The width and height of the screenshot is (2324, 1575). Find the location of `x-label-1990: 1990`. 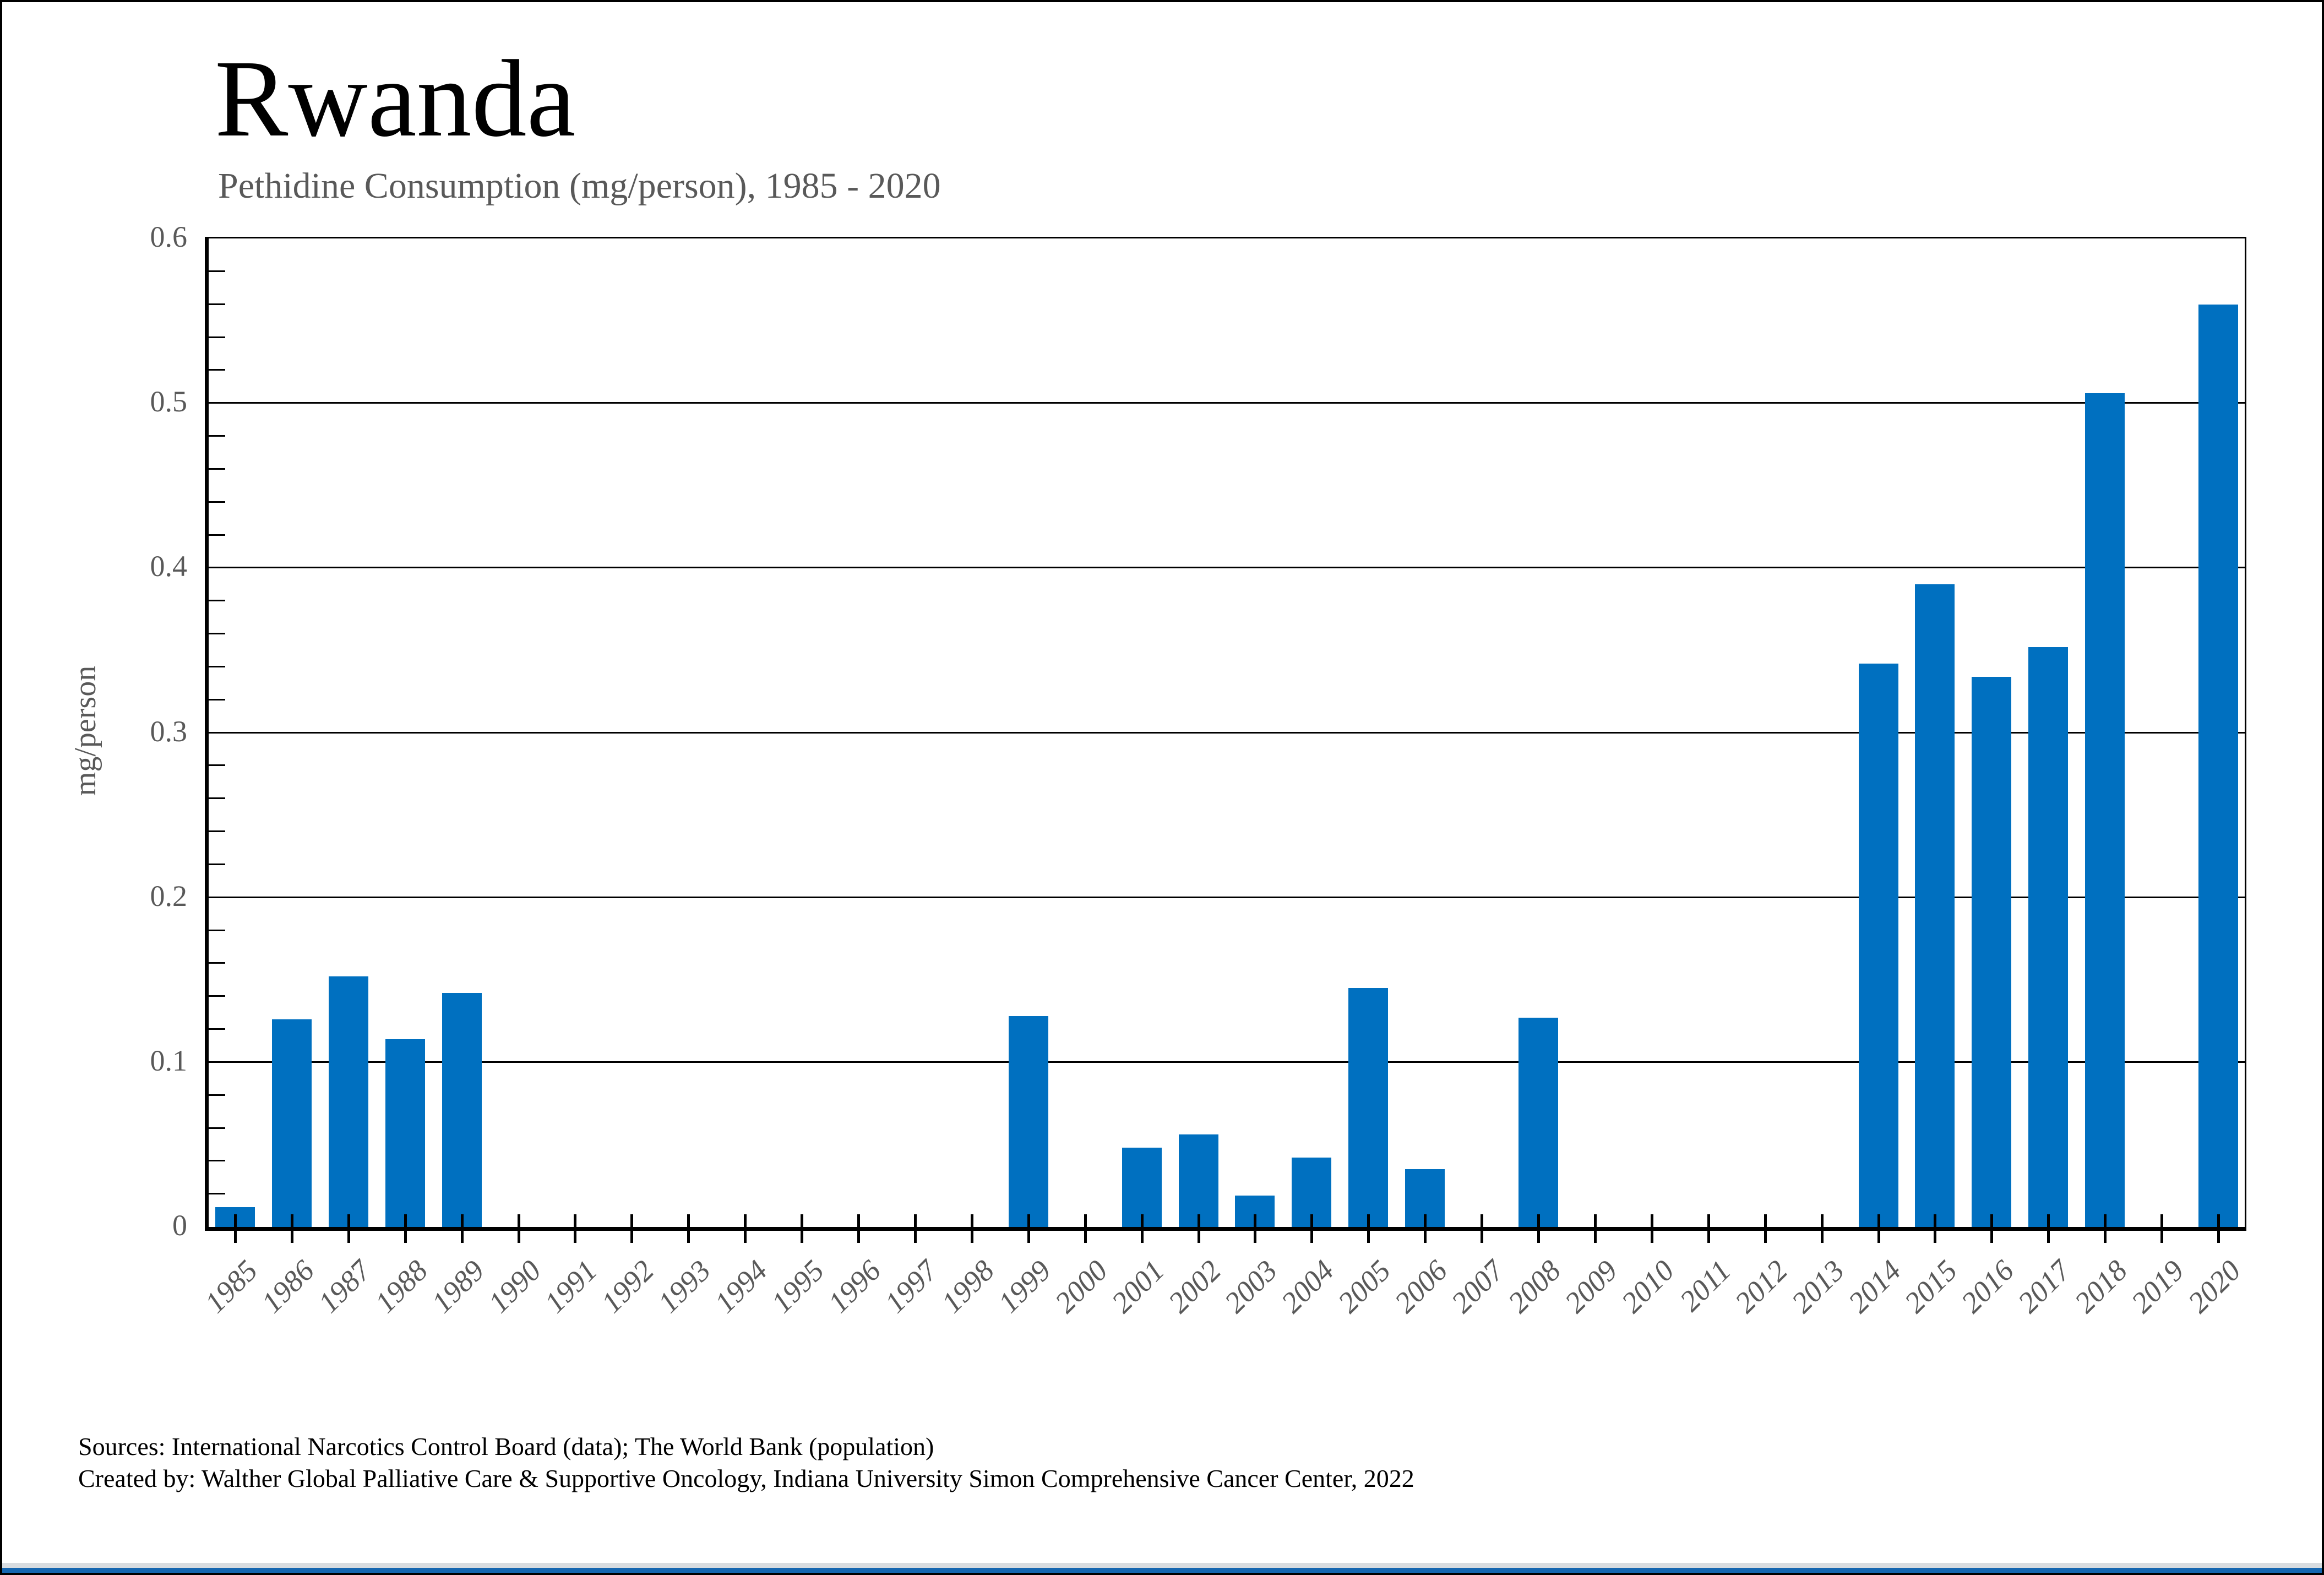

x-label-1990: 1990 is located at coordinates (514, 1286).